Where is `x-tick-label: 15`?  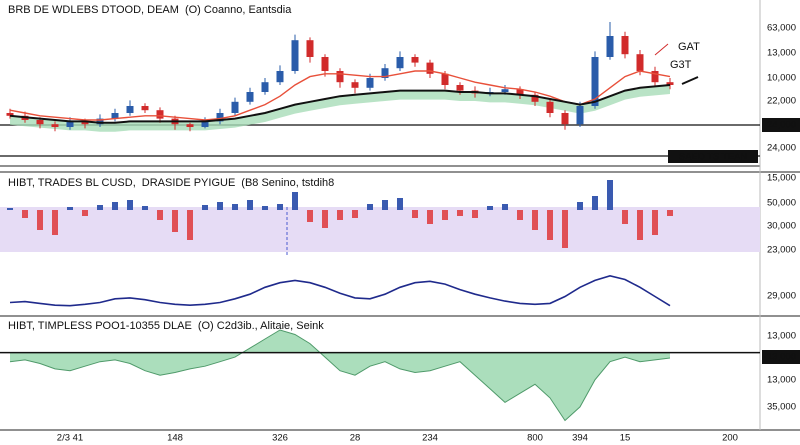 x-tick-label: 15 is located at coordinates (625, 438).